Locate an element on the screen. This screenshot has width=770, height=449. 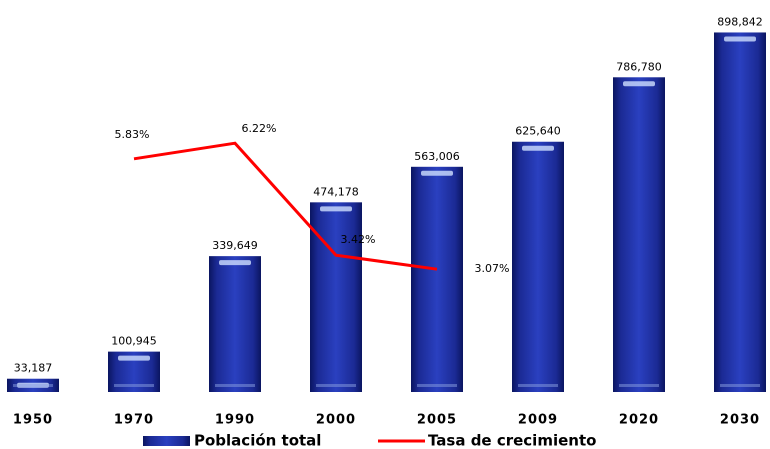
x-tick-label: 1970 is located at coordinates (134, 420).